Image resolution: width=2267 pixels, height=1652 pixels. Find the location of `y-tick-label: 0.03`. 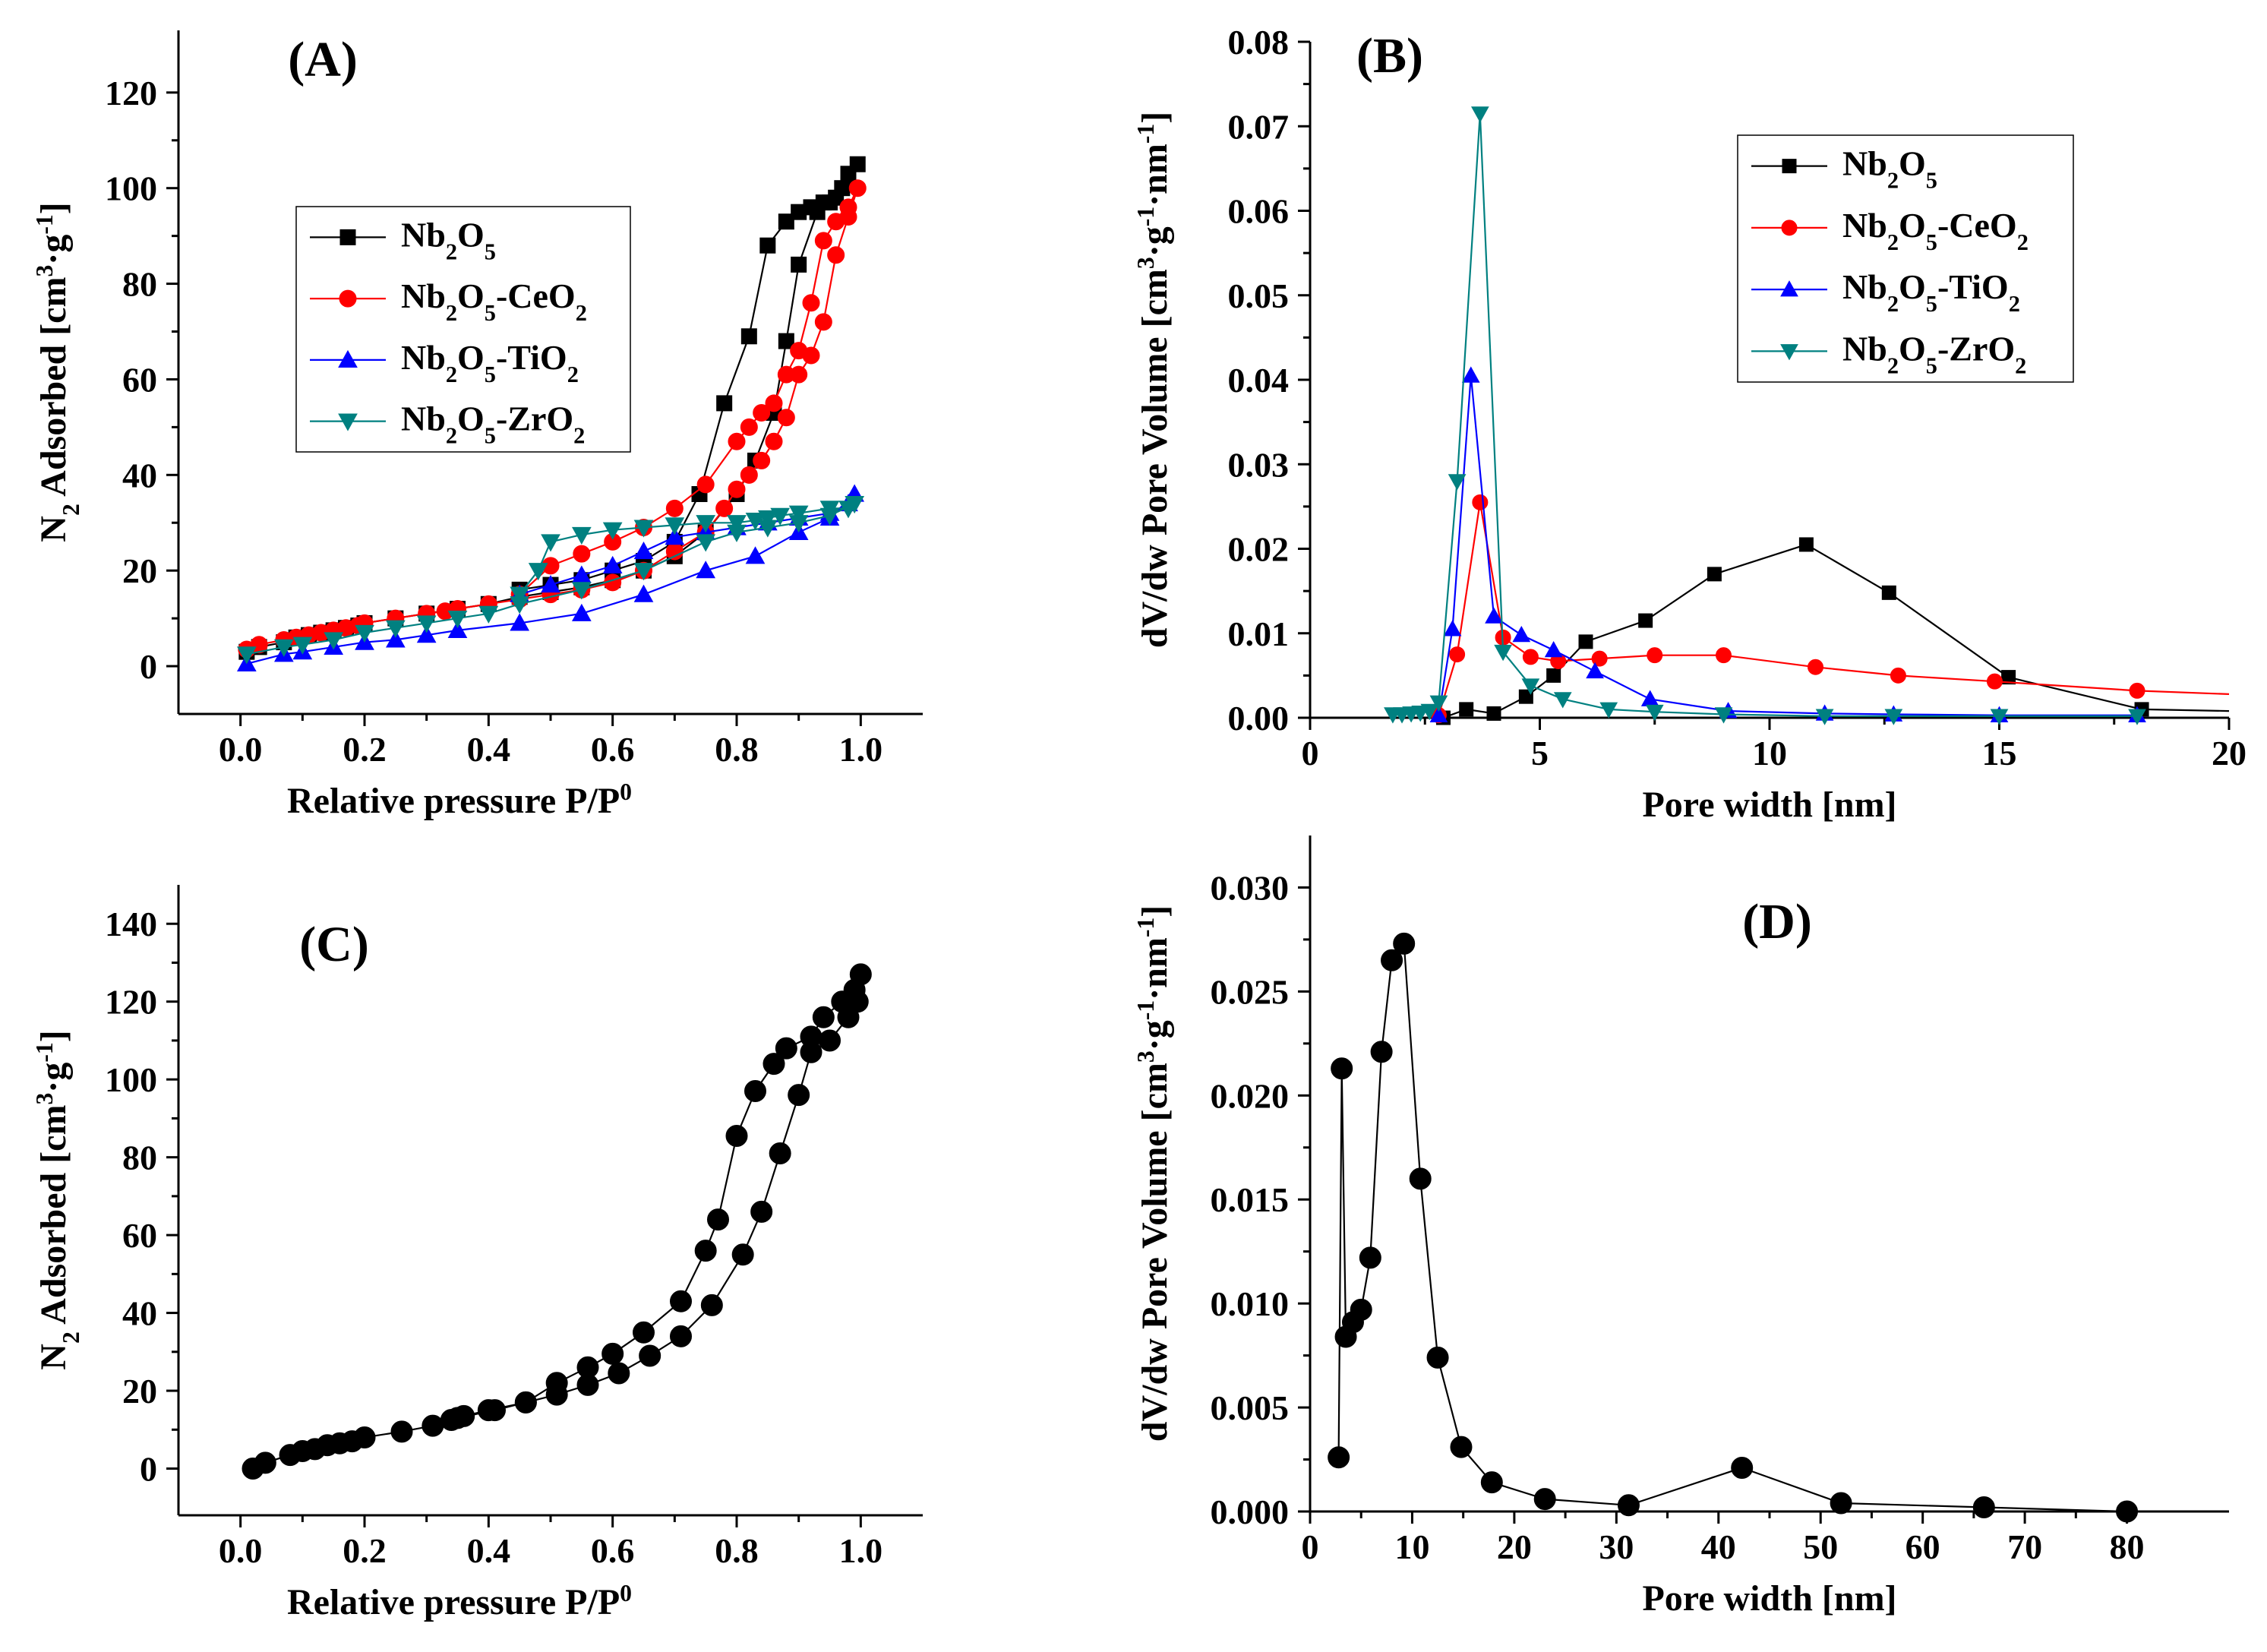

y-tick-label: 0.03 is located at coordinates (1259, 464).